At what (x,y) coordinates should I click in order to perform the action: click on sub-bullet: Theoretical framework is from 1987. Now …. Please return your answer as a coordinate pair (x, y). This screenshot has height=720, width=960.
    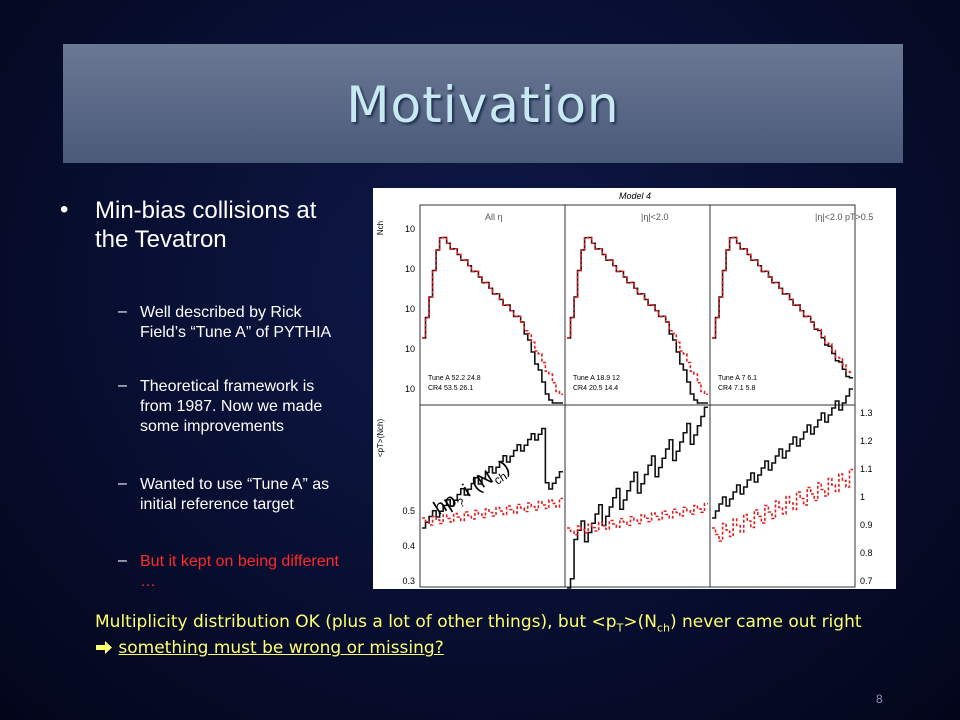
    Looking at the image, I should click on (231, 406).